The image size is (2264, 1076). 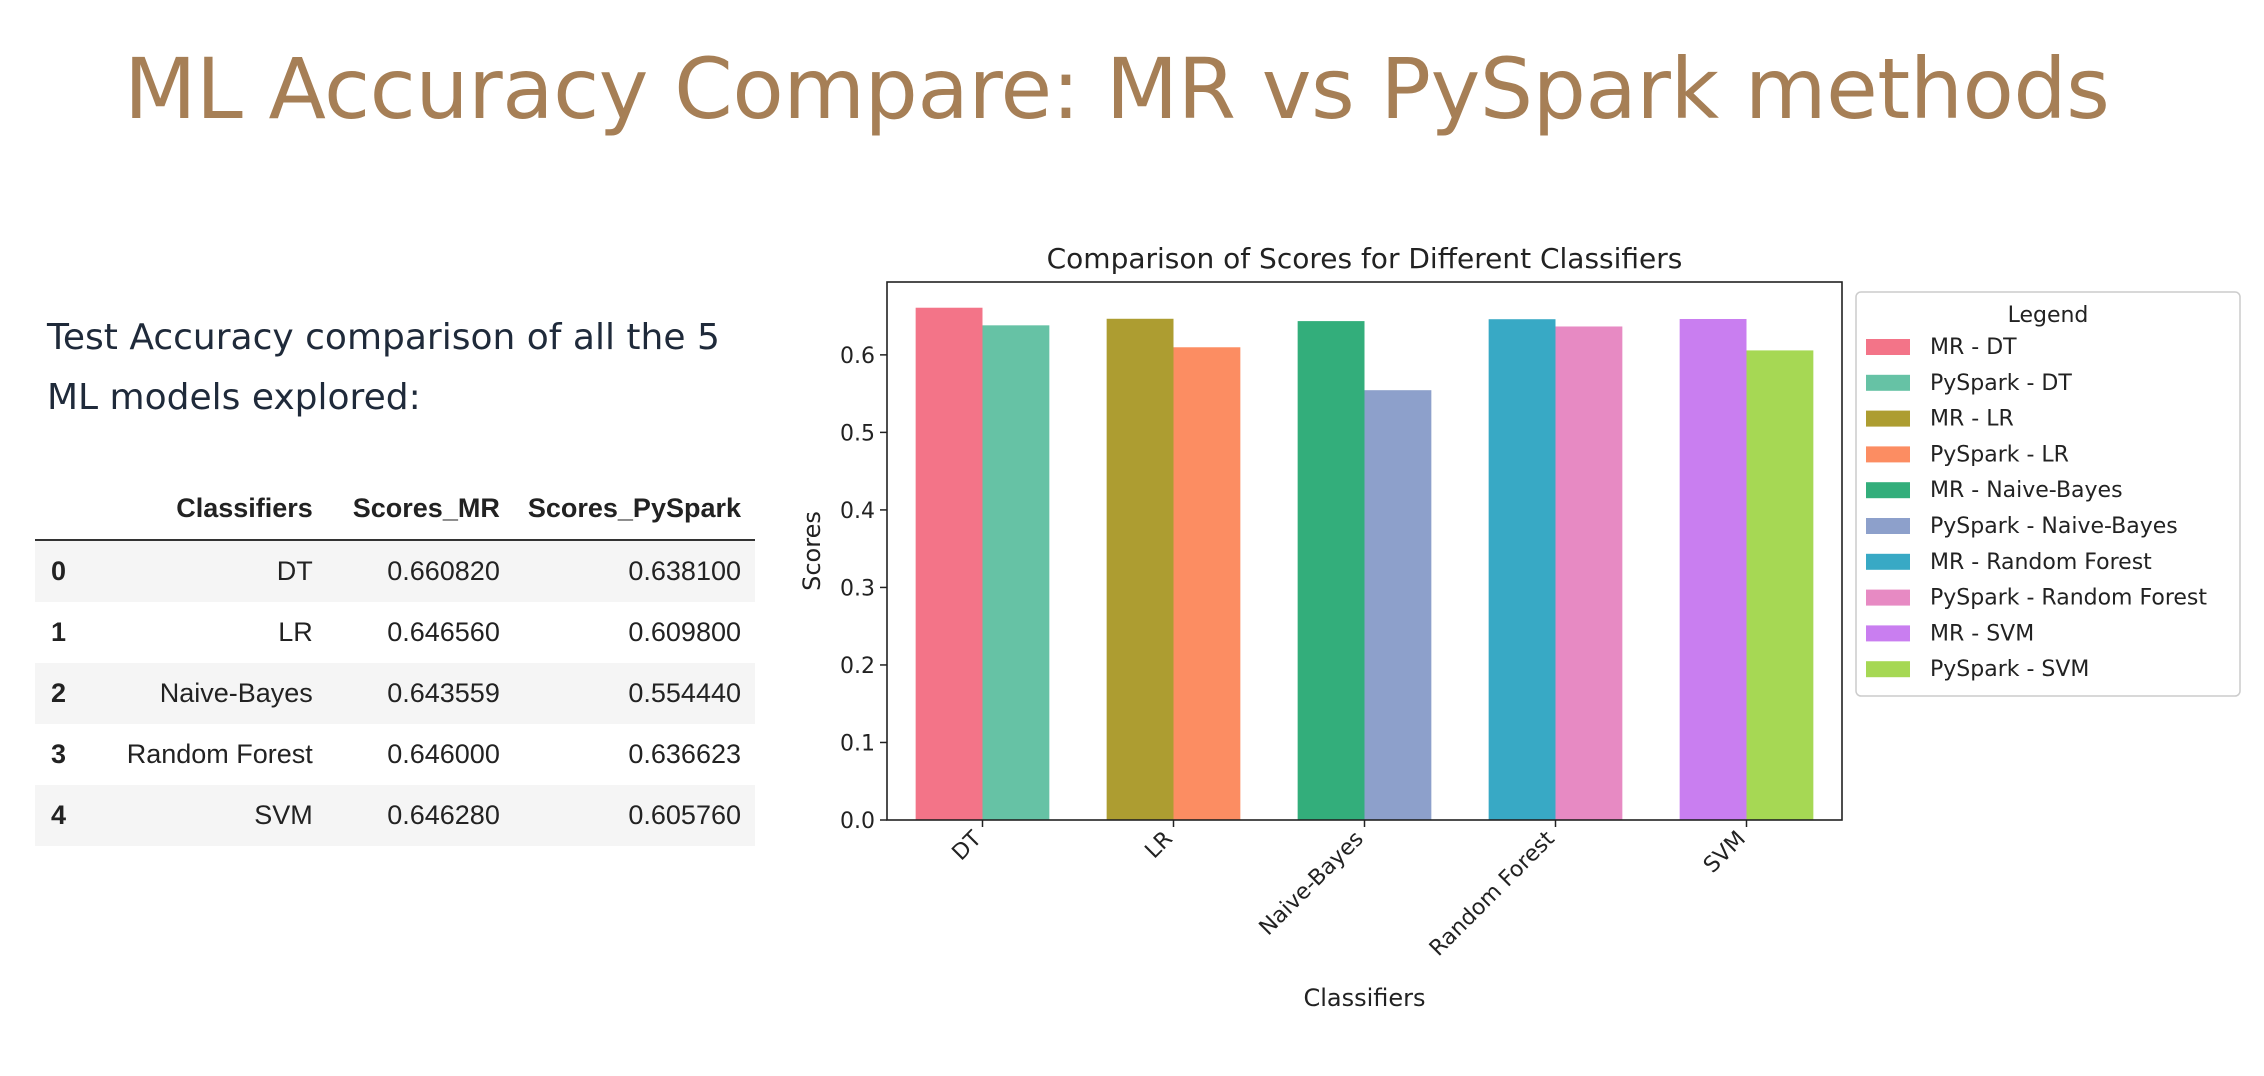 I want to click on table-row: 1 LR 0.646560 0.609800, so click(x=395, y=632).